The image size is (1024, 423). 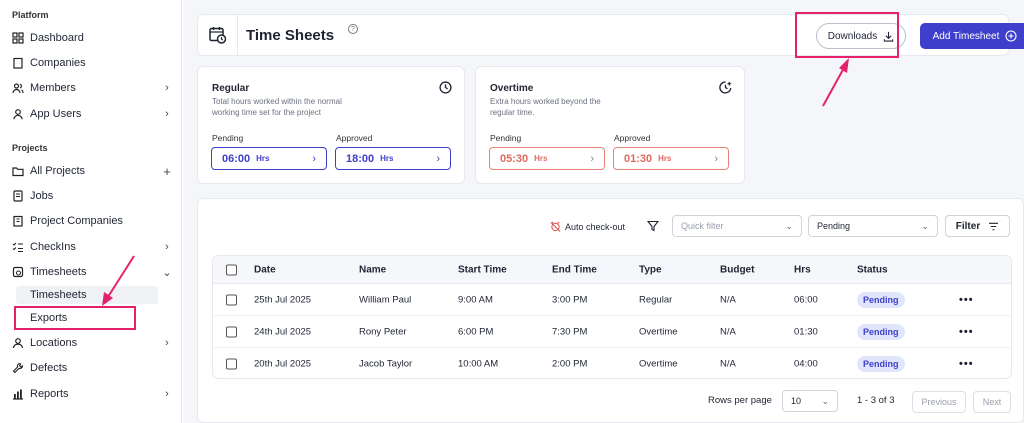 I want to click on sidebar-item-app-users: App Users ›, so click(x=92, y=114).